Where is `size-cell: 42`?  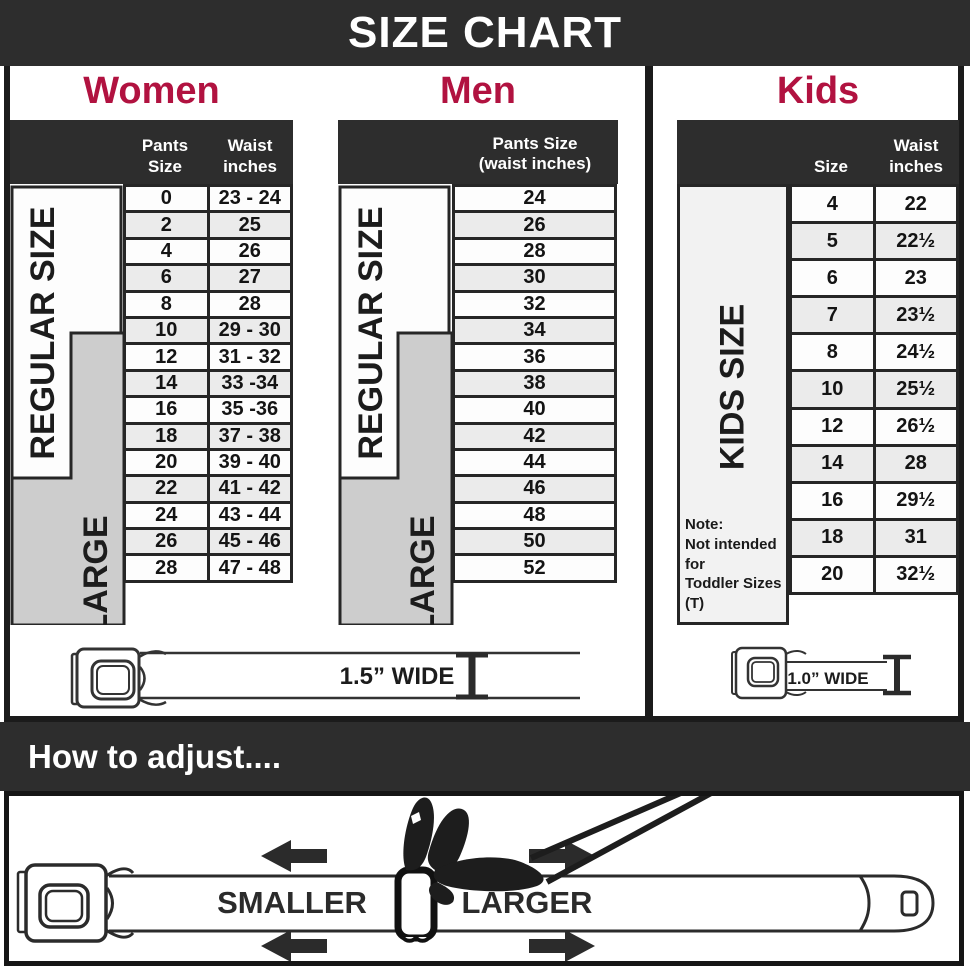
size-cell: 42 is located at coordinates (534, 436).